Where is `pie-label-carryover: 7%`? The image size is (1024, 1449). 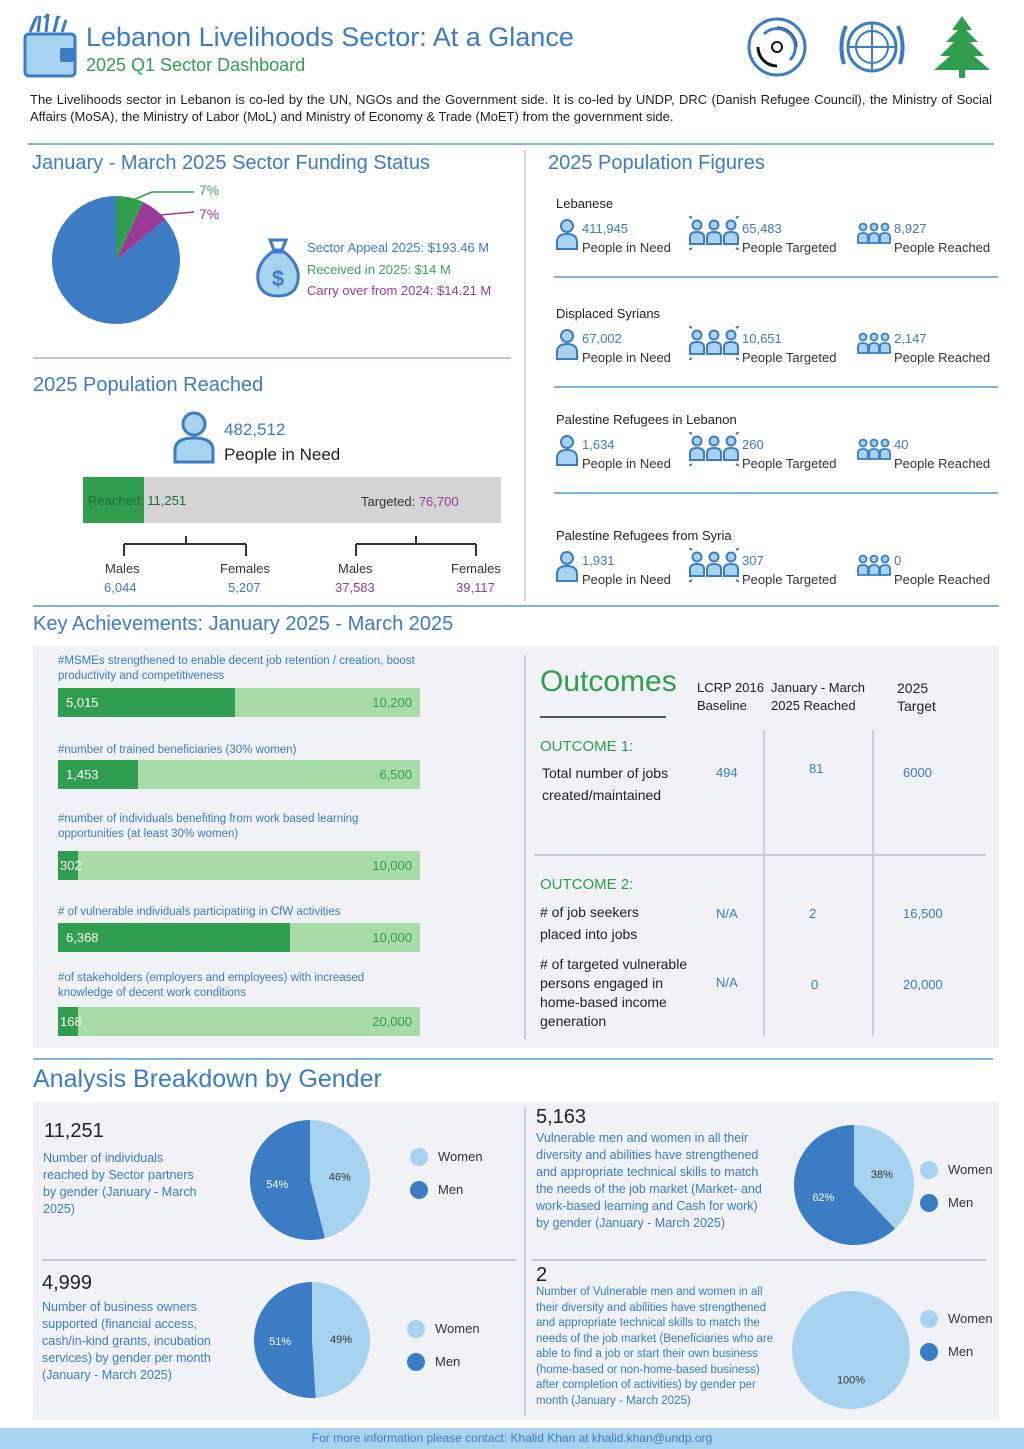
pie-label-carryover: 7% is located at coordinates (209, 214).